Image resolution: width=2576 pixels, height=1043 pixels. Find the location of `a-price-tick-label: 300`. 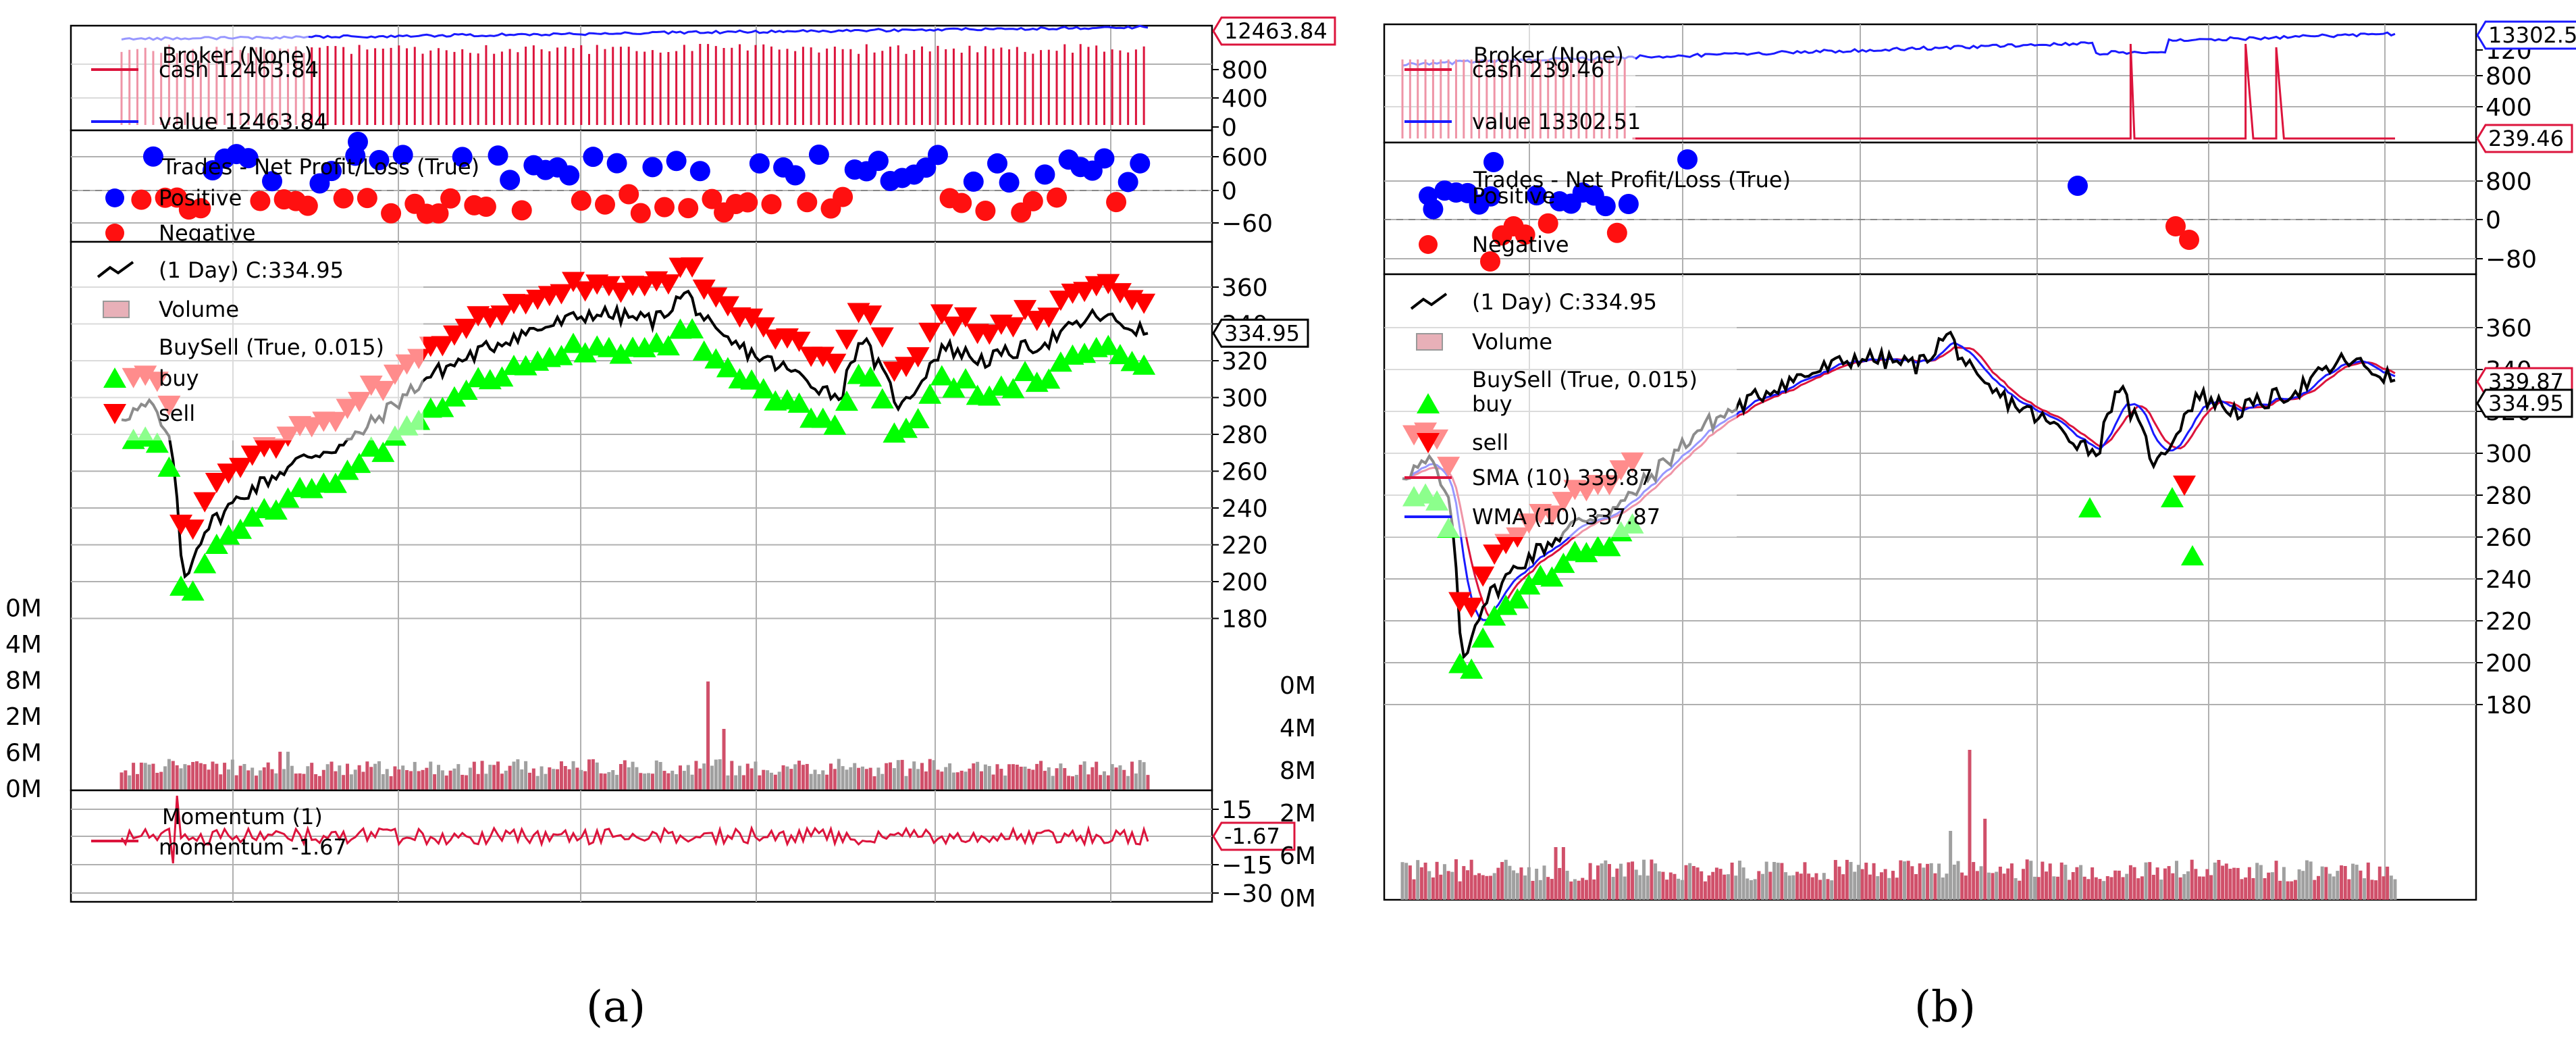

a-price-tick-label: 300 is located at coordinates (1244, 399).